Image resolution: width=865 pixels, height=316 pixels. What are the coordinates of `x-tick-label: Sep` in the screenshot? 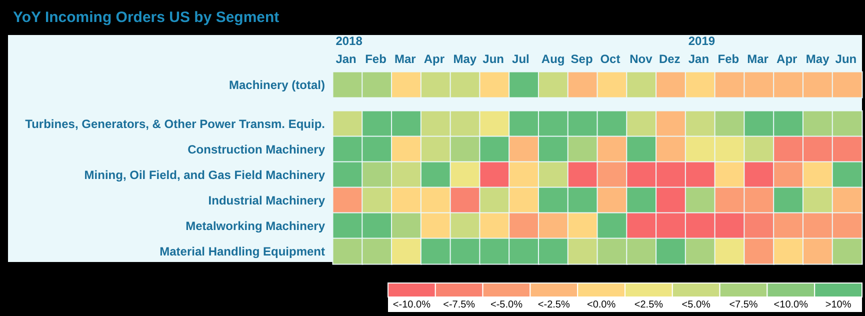 It's located at (581, 59).